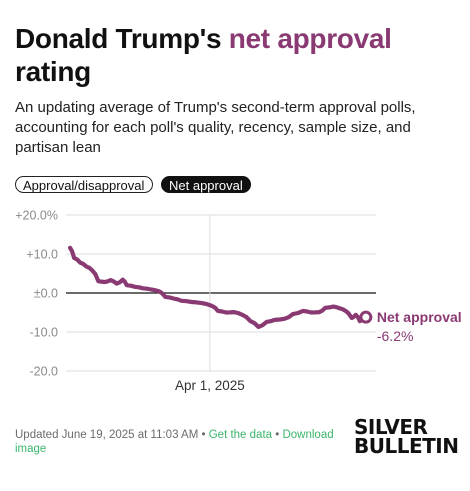 This screenshot has width=470, height=491. I want to click on series-value-label: -6.2%, so click(395, 336).